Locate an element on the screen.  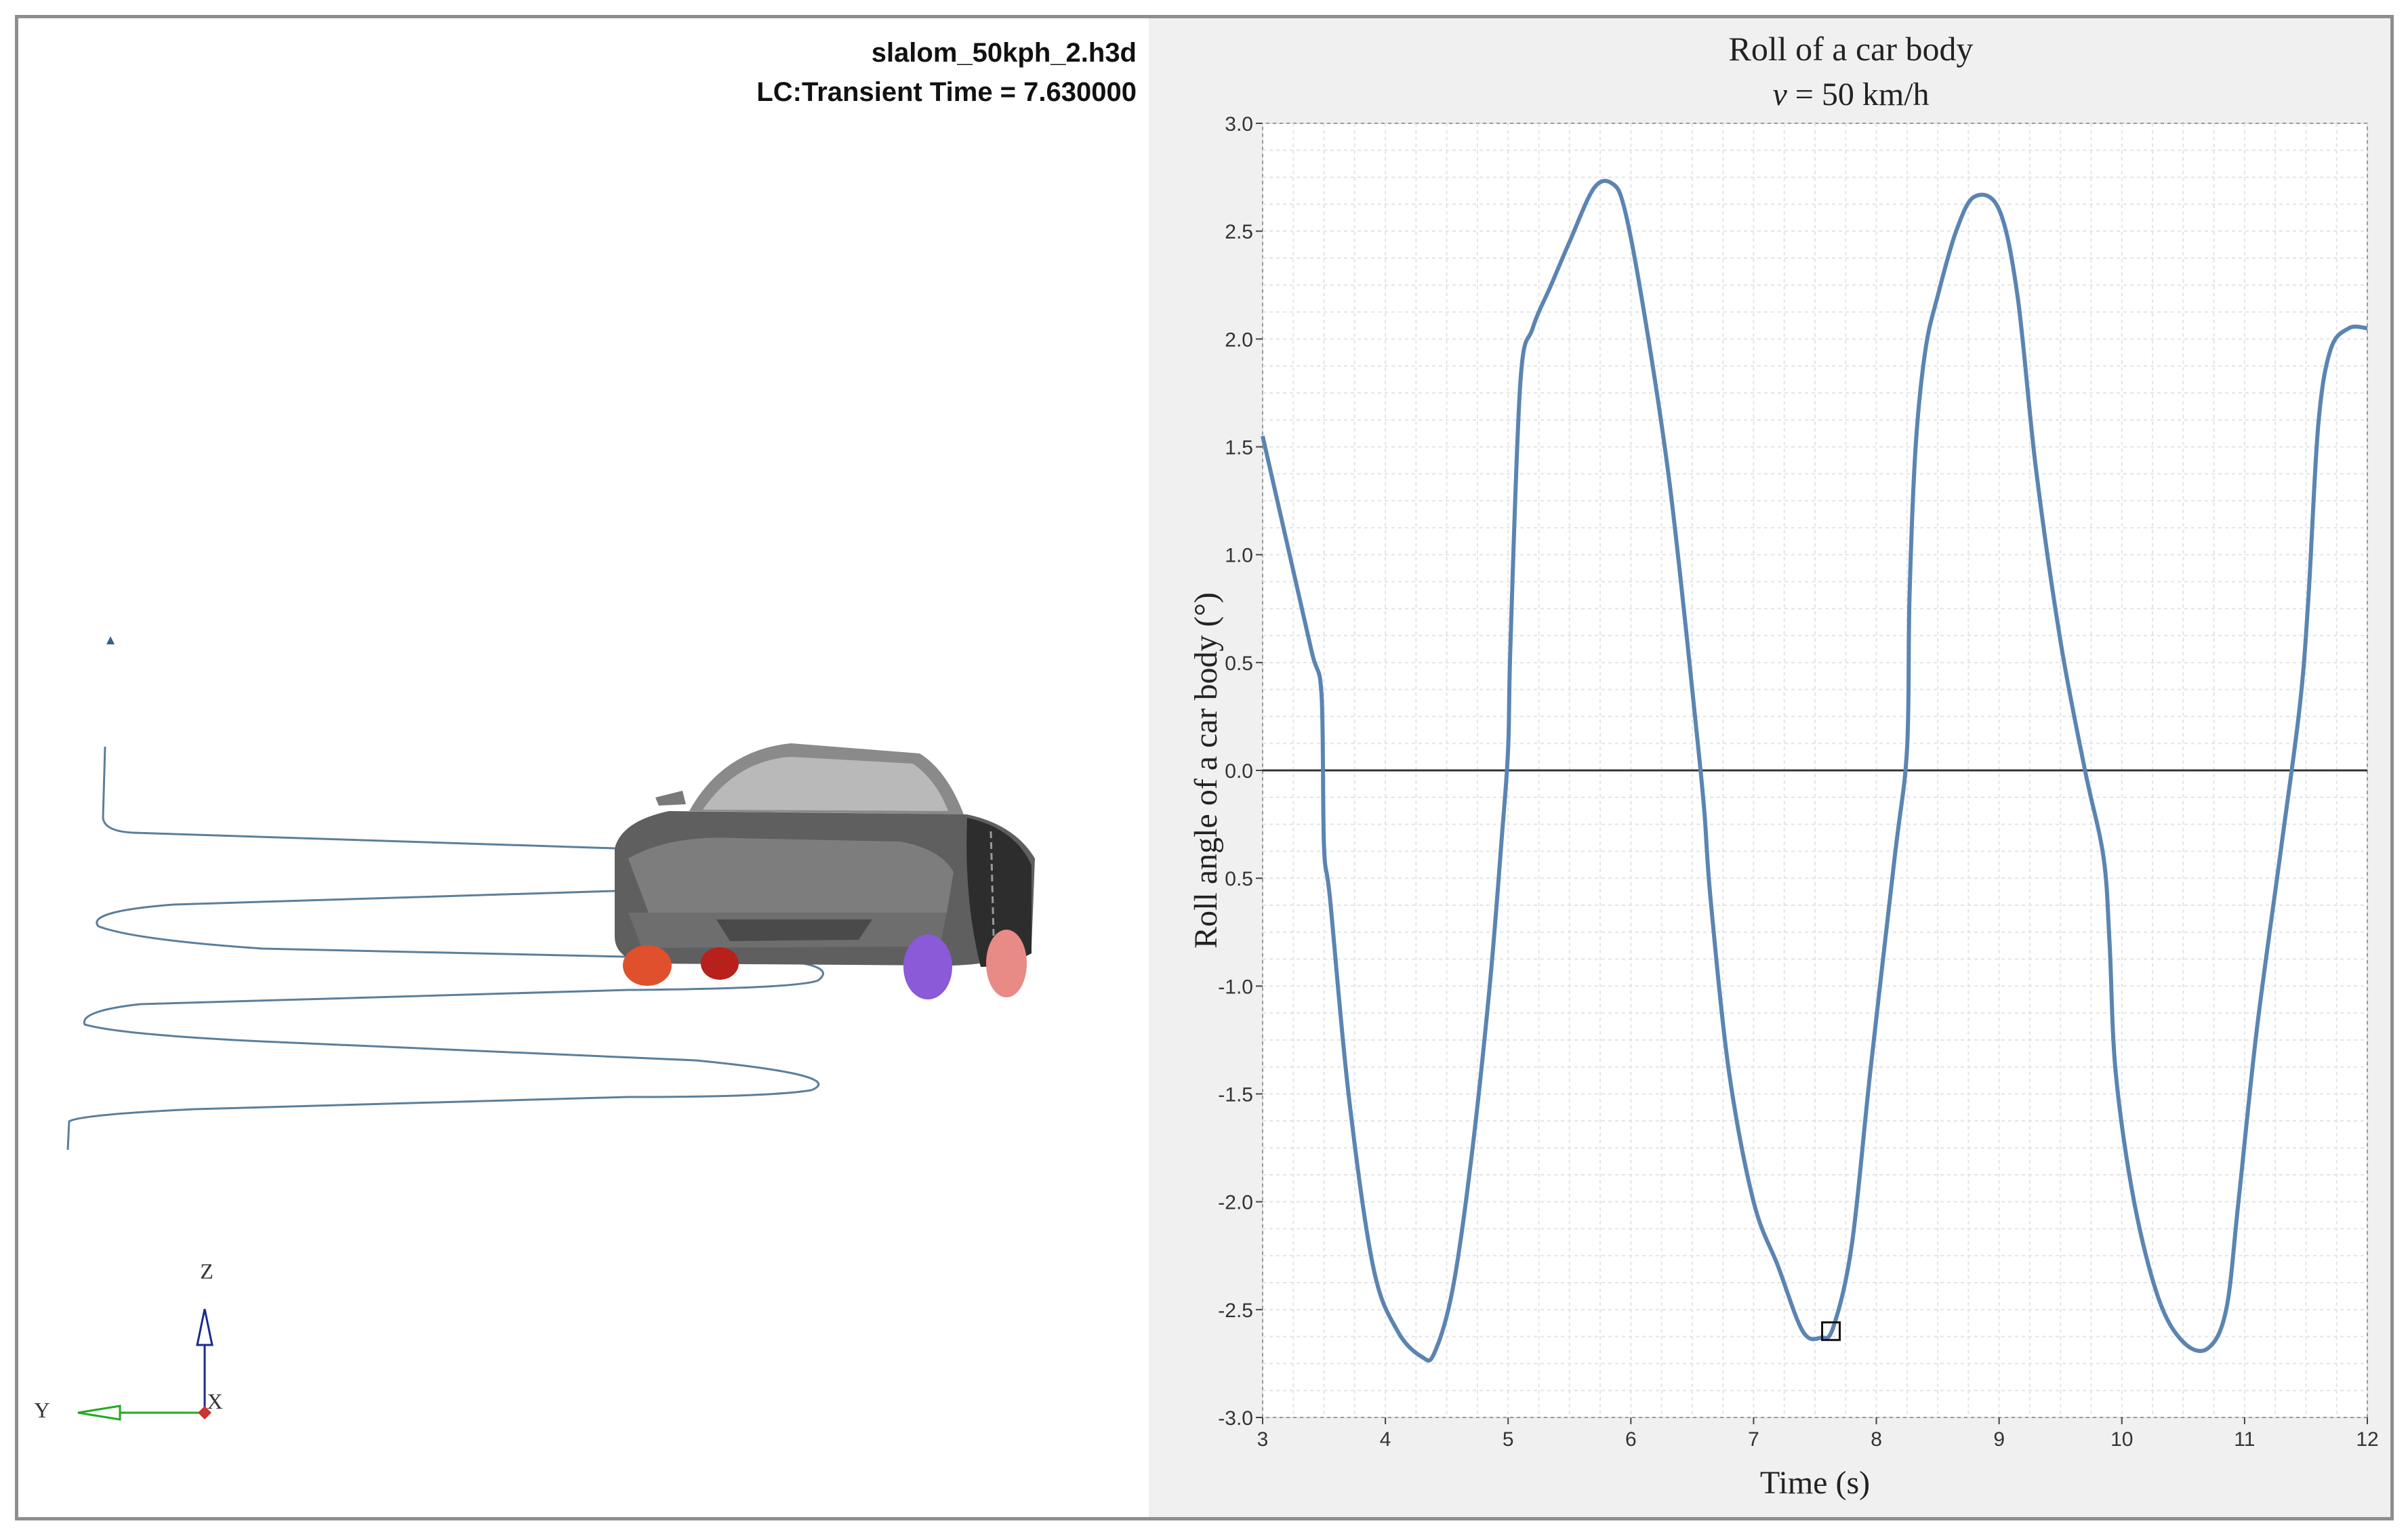
car-fender is located at coordinates (999, 893).